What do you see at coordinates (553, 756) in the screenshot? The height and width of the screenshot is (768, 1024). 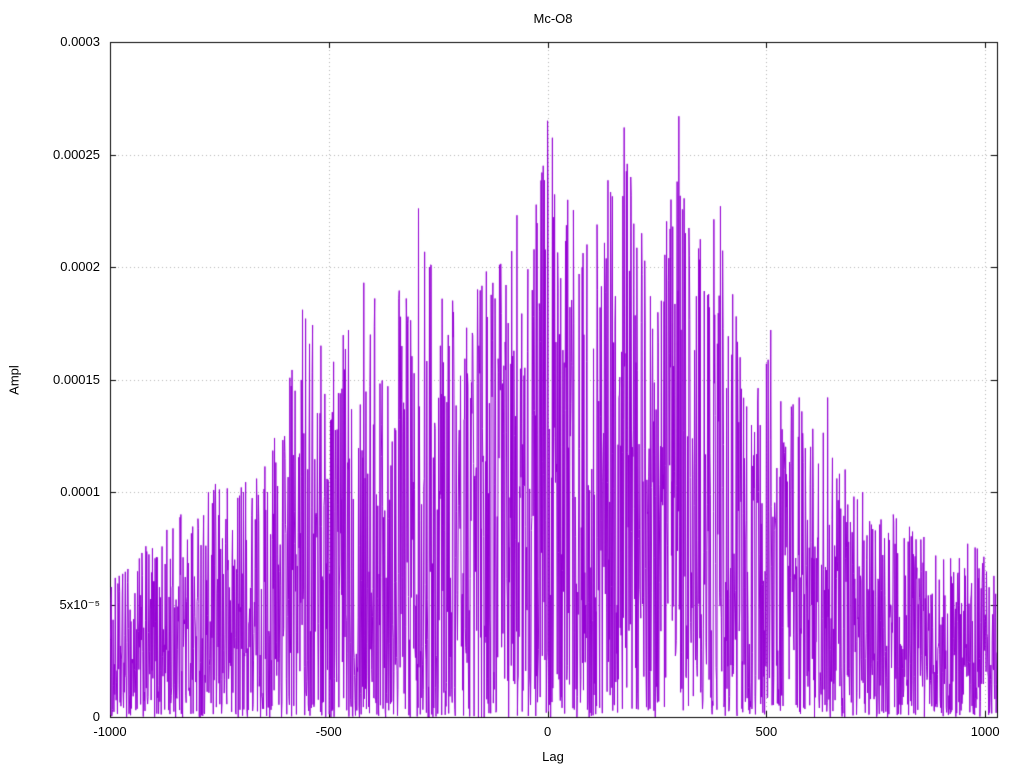 I see `x-axis-label: Lag` at bounding box center [553, 756].